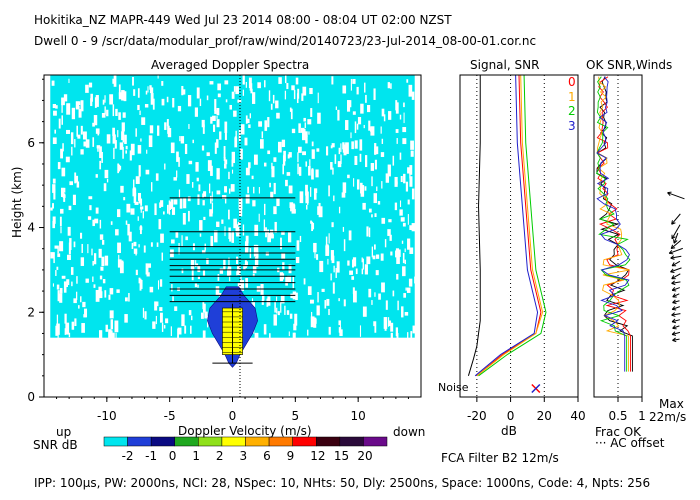 The height and width of the screenshot is (500, 700). I want to click on wind-arrow, so click(676, 219).